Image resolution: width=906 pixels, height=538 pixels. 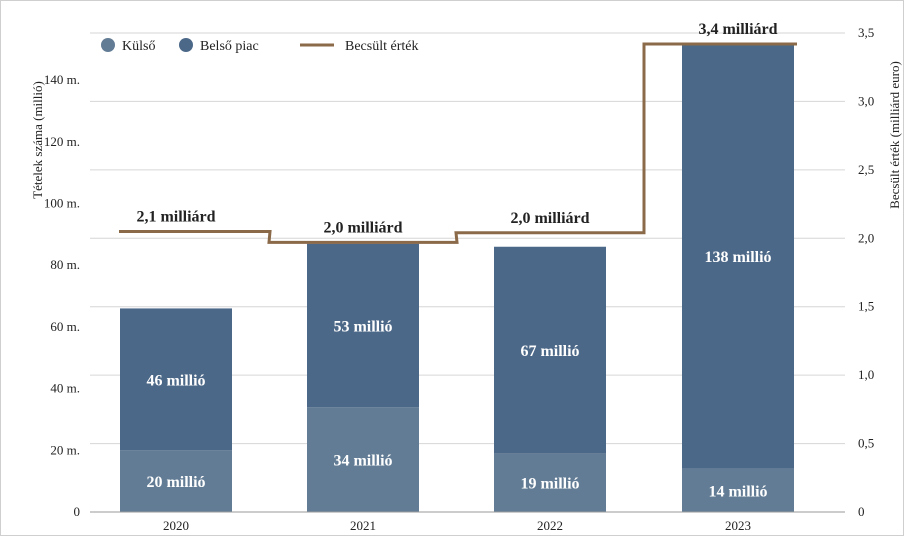 I want to click on y-tick-label-left: 20 m., so click(x=65, y=449).